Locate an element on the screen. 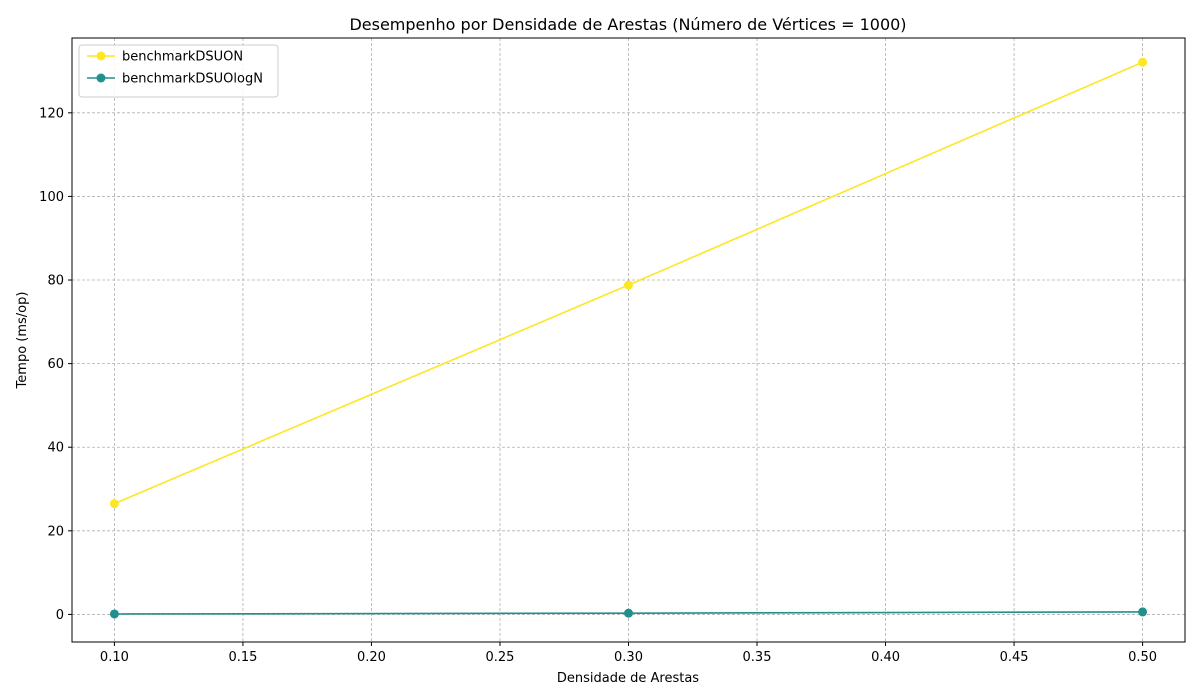  y-tick-label: 80 is located at coordinates (55, 281).